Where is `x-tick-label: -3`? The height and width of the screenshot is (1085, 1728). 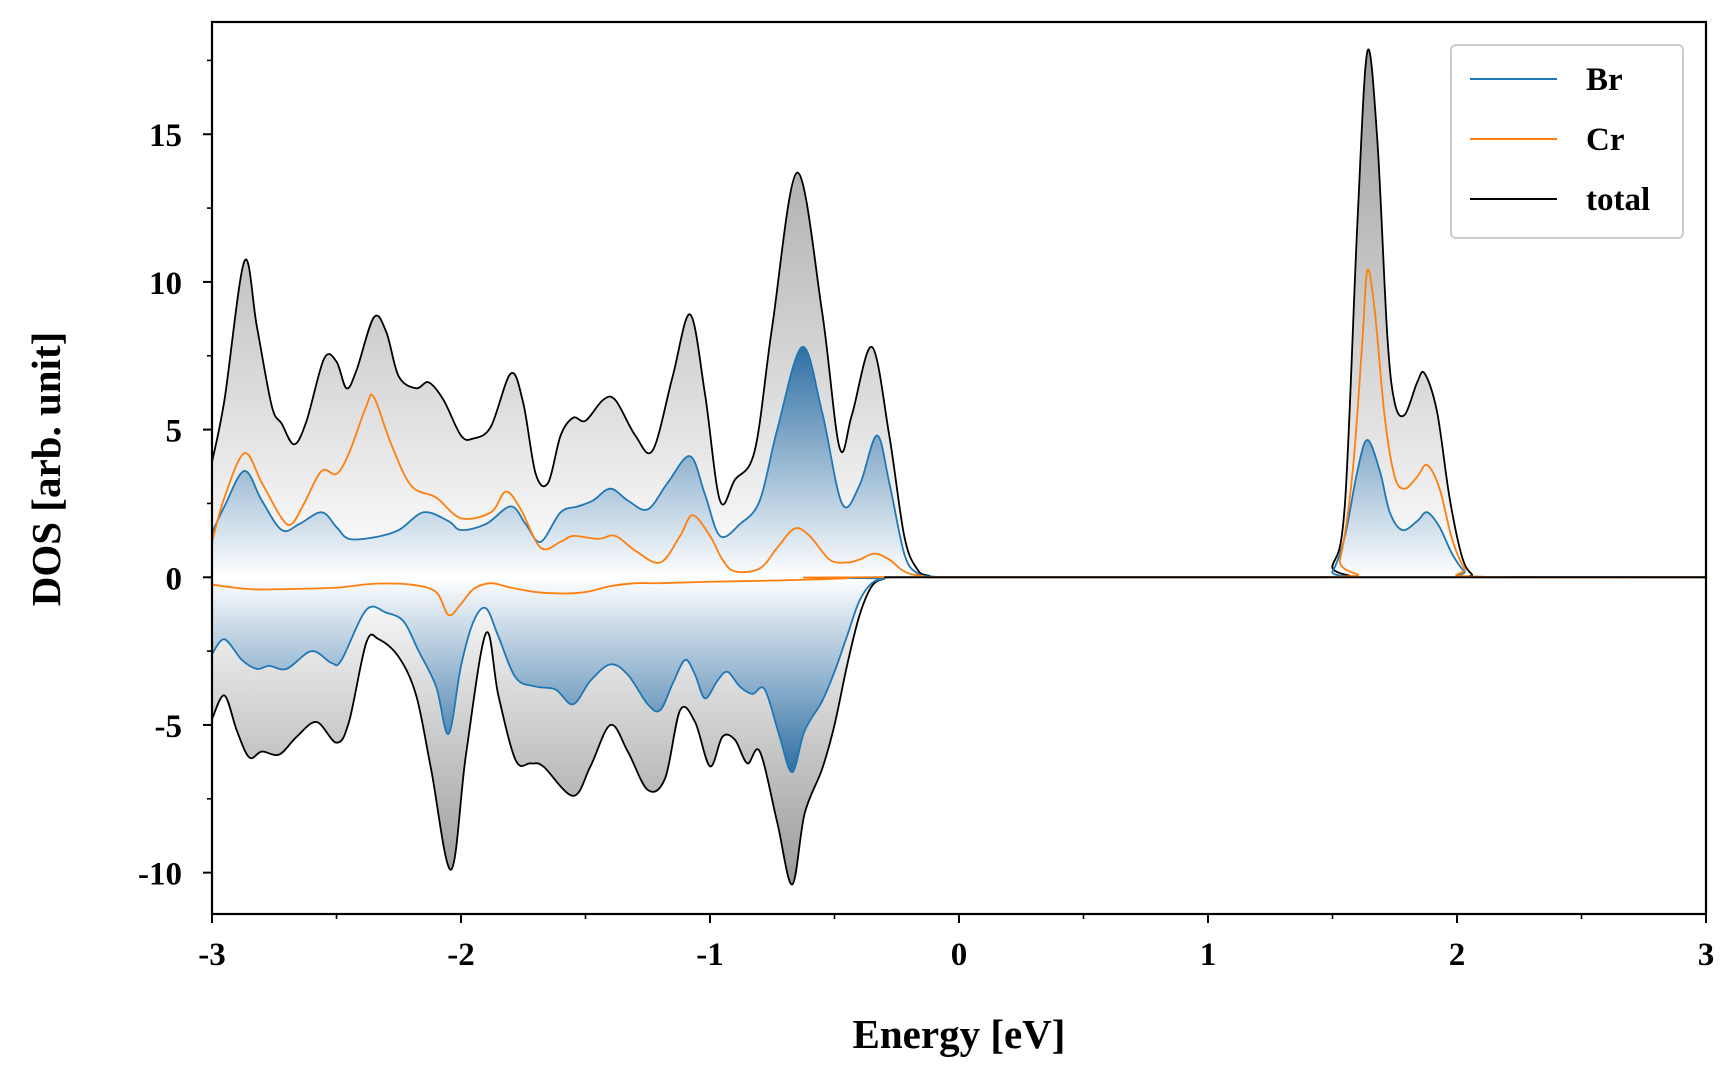 x-tick-label: -3 is located at coordinates (212, 955).